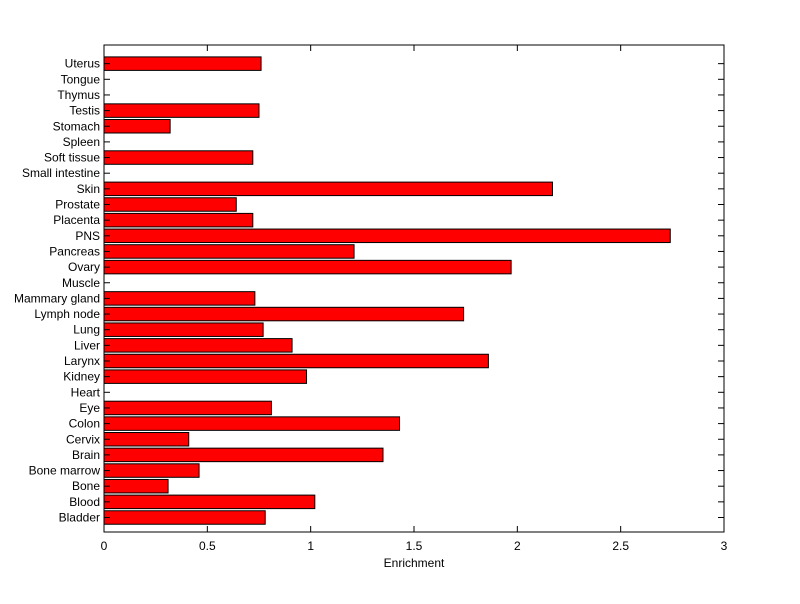  What do you see at coordinates (284, 314) in the screenshot?
I see `bar-lymph-node` at bounding box center [284, 314].